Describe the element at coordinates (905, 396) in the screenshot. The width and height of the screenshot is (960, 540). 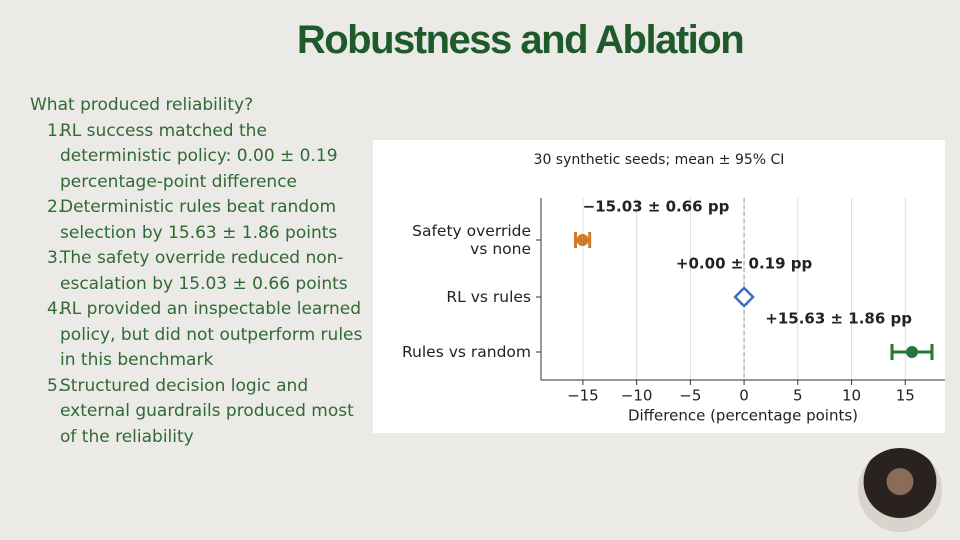
I see `x-tick-label: 15` at that location.